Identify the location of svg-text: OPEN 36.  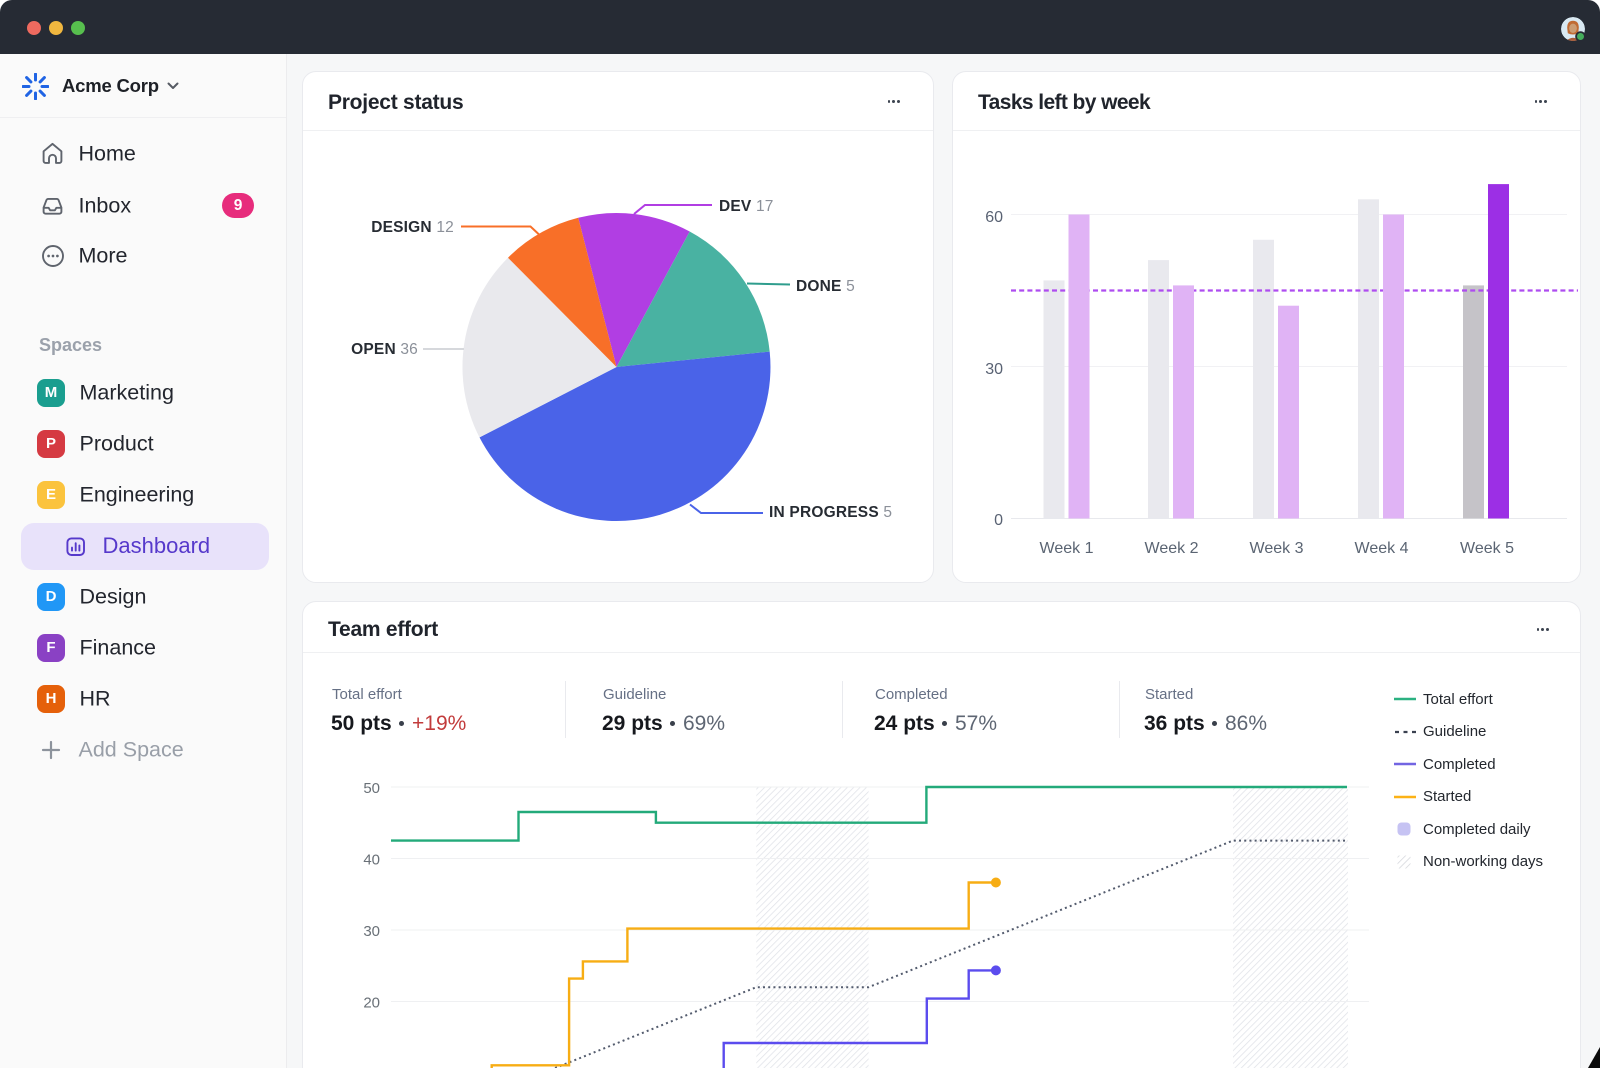
(384, 349).